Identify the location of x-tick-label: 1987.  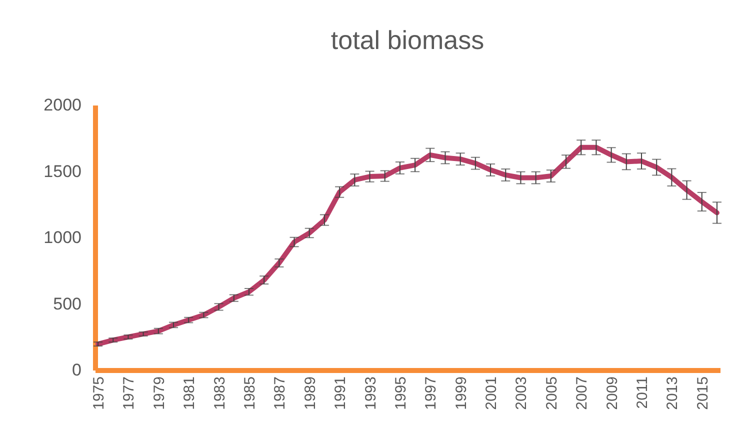
(280, 393).